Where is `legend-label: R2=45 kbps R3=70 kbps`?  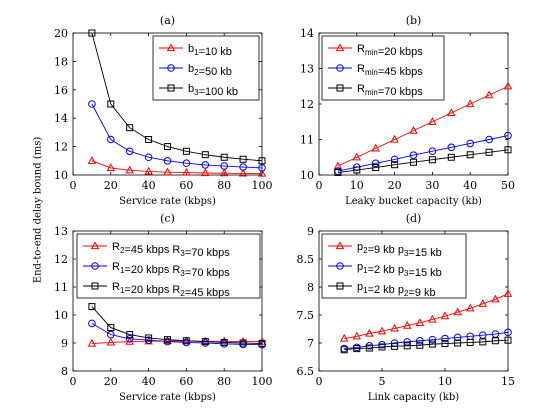 legend-label: R2=45 kbps R3=70 kbps is located at coordinates (171, 250).